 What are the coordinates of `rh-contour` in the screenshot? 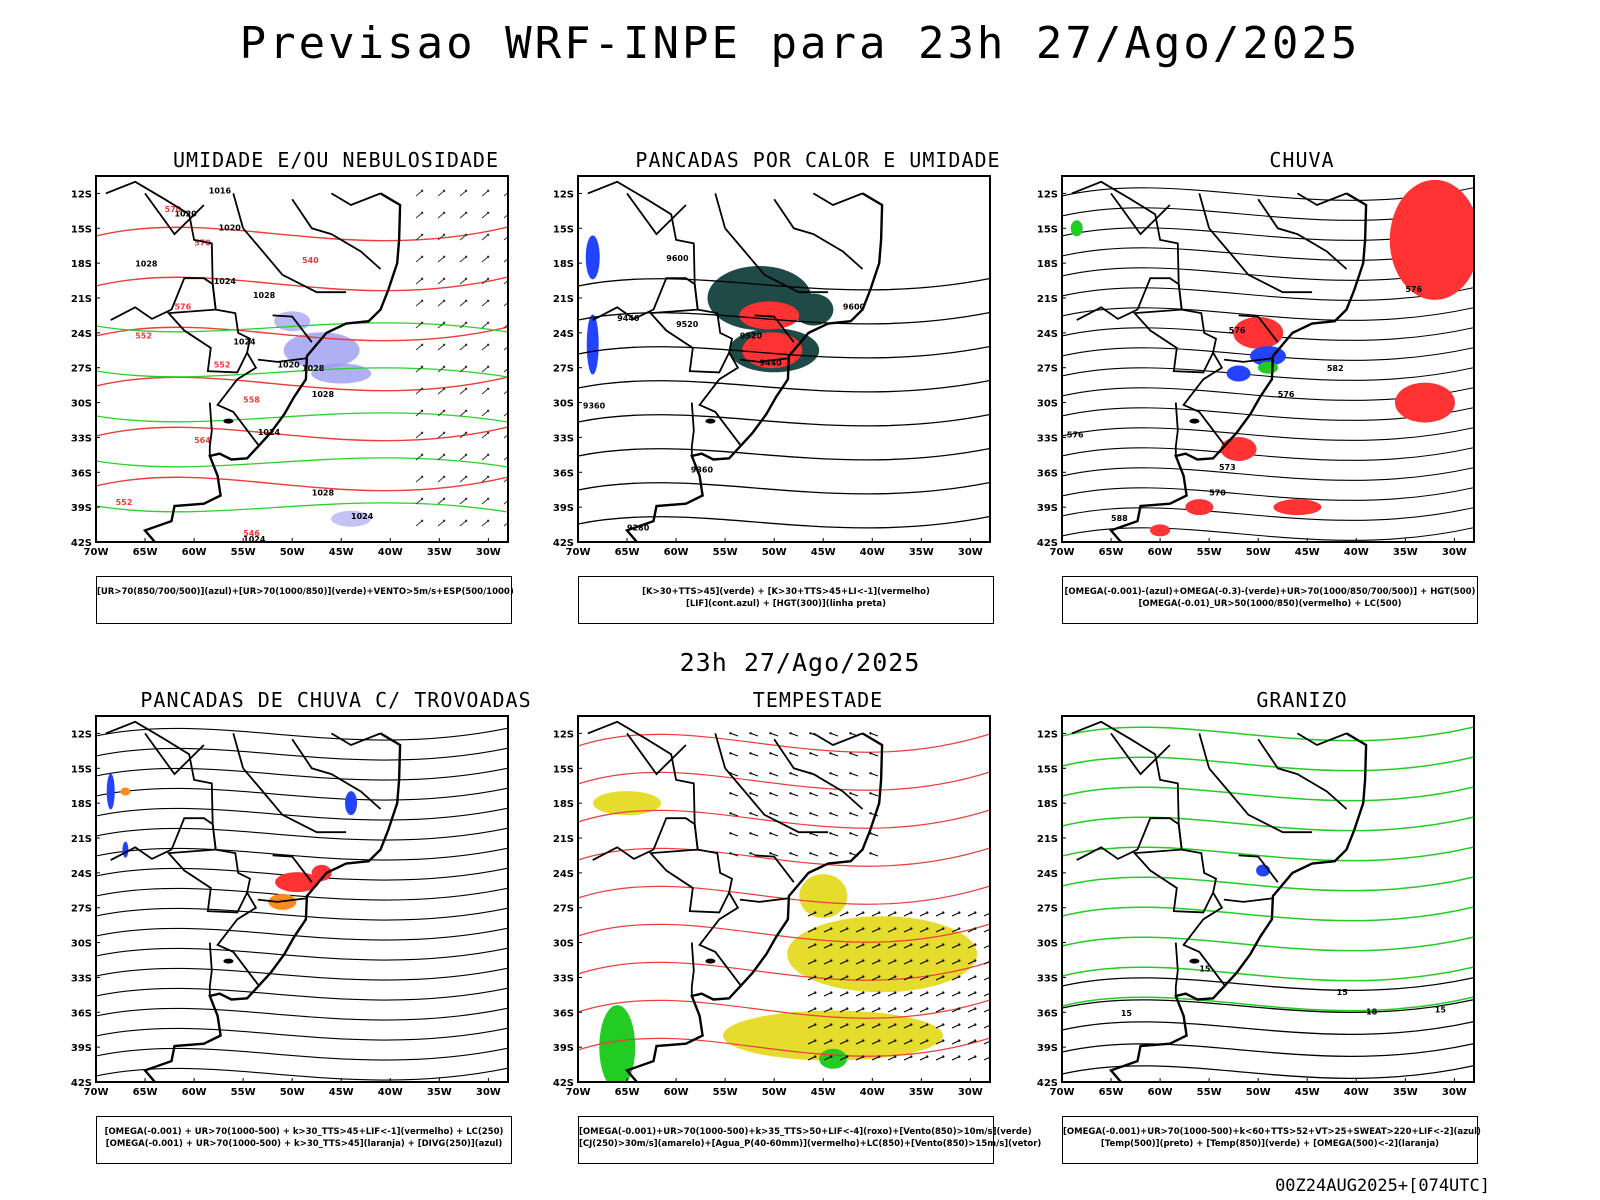 It's located at (302, 372).